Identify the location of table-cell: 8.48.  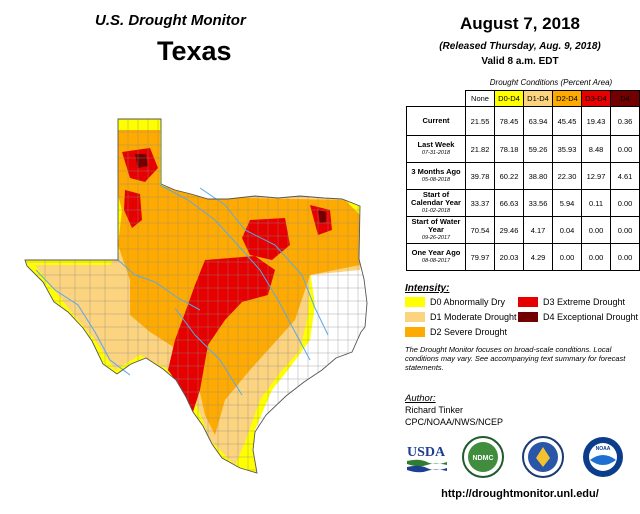
(596, 149).